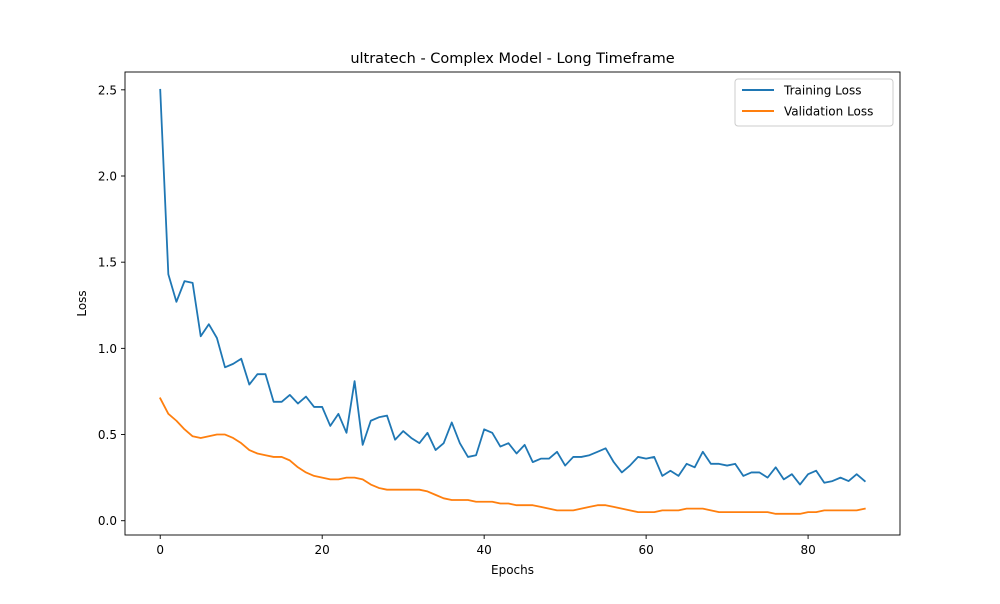  Describe the element at coordinates (82, 303) in the screenshot. I see `y-axis-label: Loss` at that location.